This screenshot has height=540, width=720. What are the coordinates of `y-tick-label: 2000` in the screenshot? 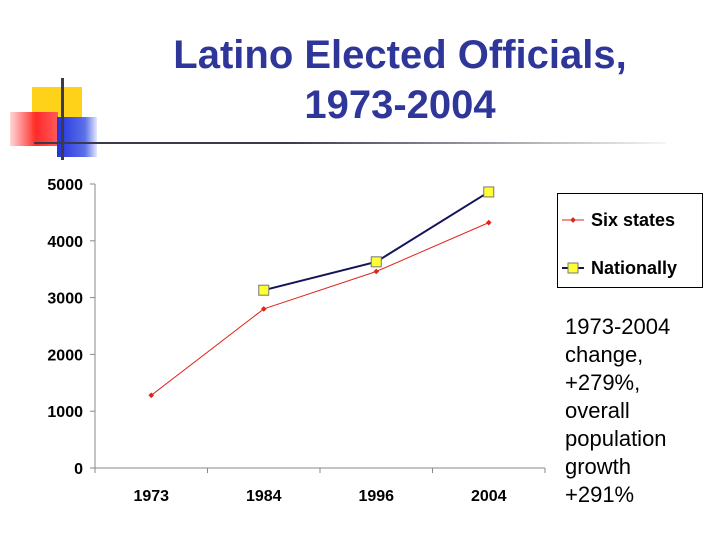 It's located at (65, 355).